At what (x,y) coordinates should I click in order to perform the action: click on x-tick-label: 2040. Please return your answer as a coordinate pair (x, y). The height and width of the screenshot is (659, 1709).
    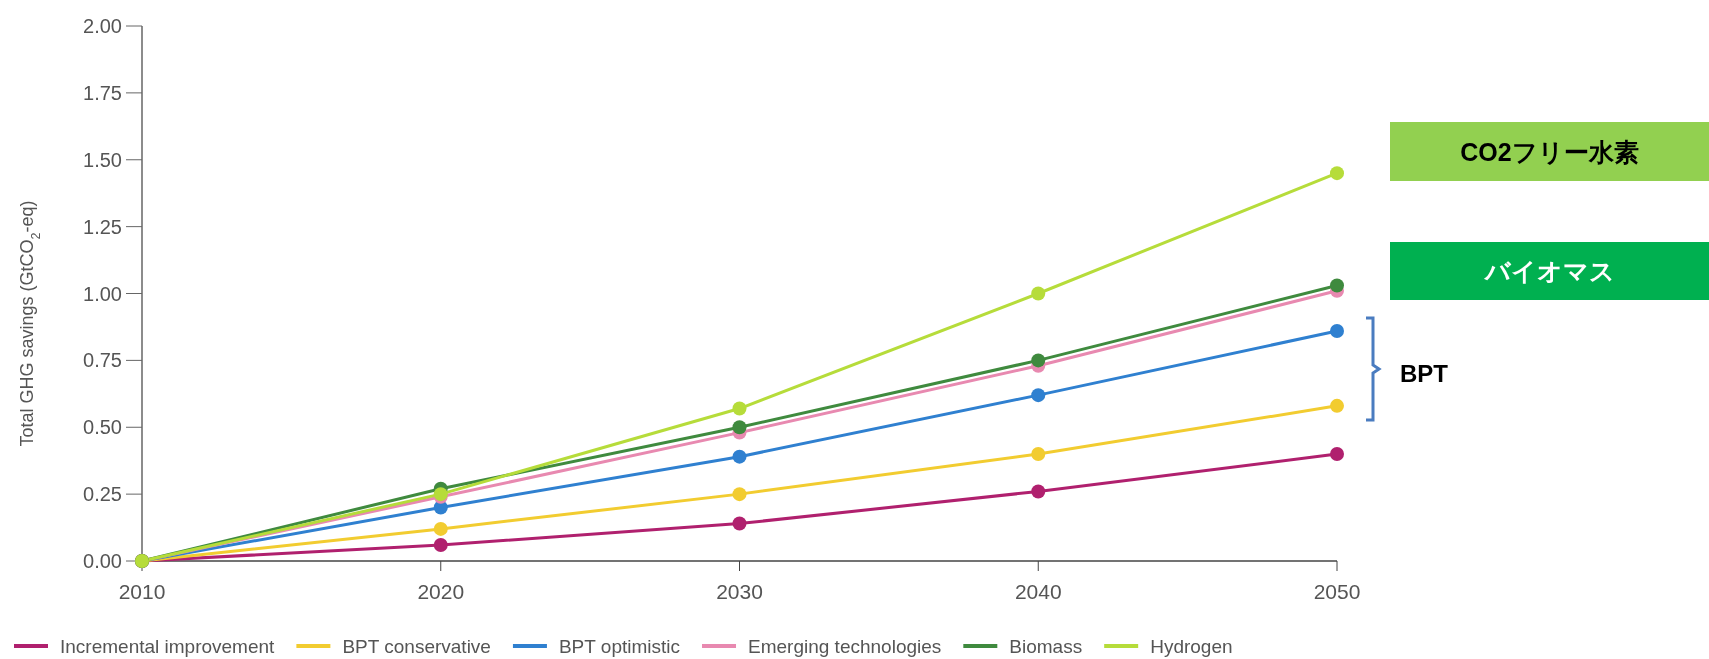
    Looking at the image, I should click on (1038, 591).